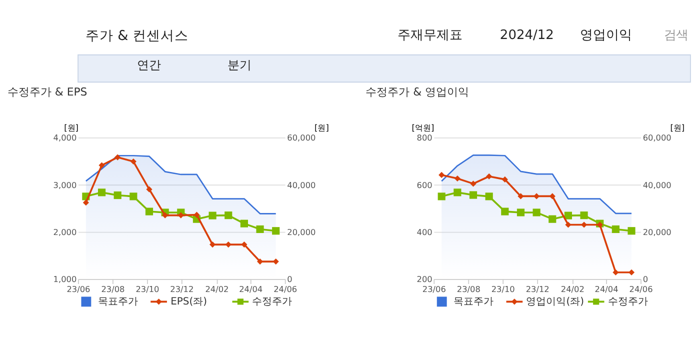 The image size is (695, 349). Describe the element at coordinates (424, 279) in the screenshot. I see `y-tick-label: 200` at that location.